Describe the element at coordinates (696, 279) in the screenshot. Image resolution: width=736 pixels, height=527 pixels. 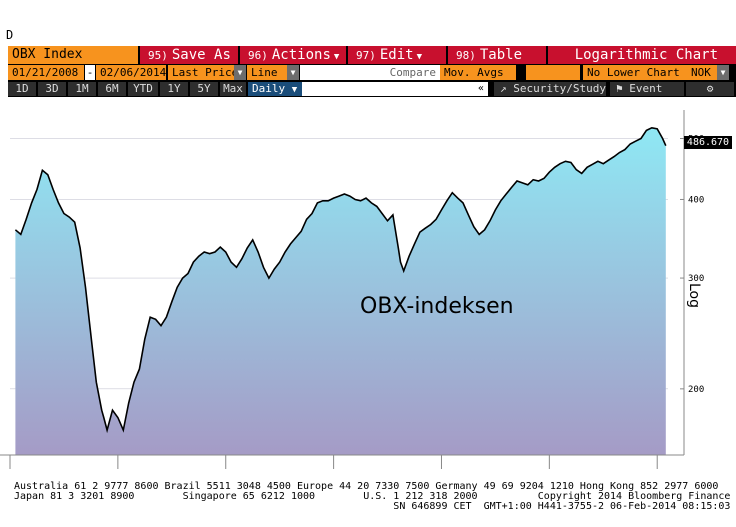
I see `y-tick-label: 300` at that location.